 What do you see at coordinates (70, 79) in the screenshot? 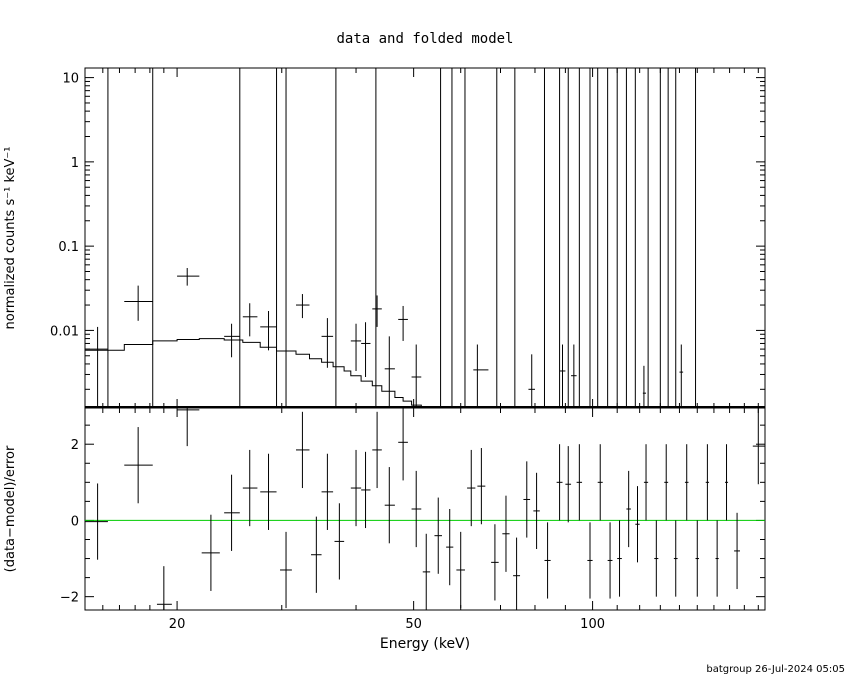
I see `top-ytick-label: 10` at bounding box center [70, 79].